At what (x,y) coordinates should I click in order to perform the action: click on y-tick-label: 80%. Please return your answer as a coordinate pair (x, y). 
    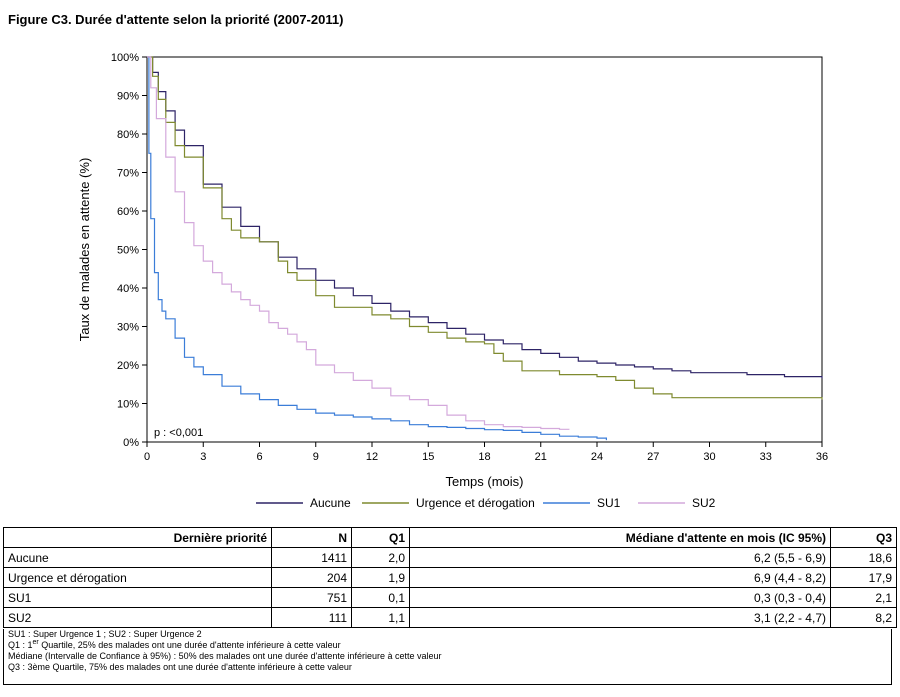
    Looking at the image, I should click on (128, 135).